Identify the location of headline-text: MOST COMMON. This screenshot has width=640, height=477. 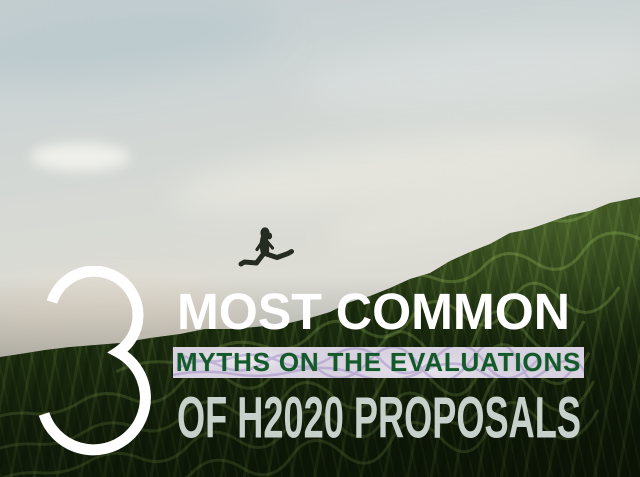
(373, 314).